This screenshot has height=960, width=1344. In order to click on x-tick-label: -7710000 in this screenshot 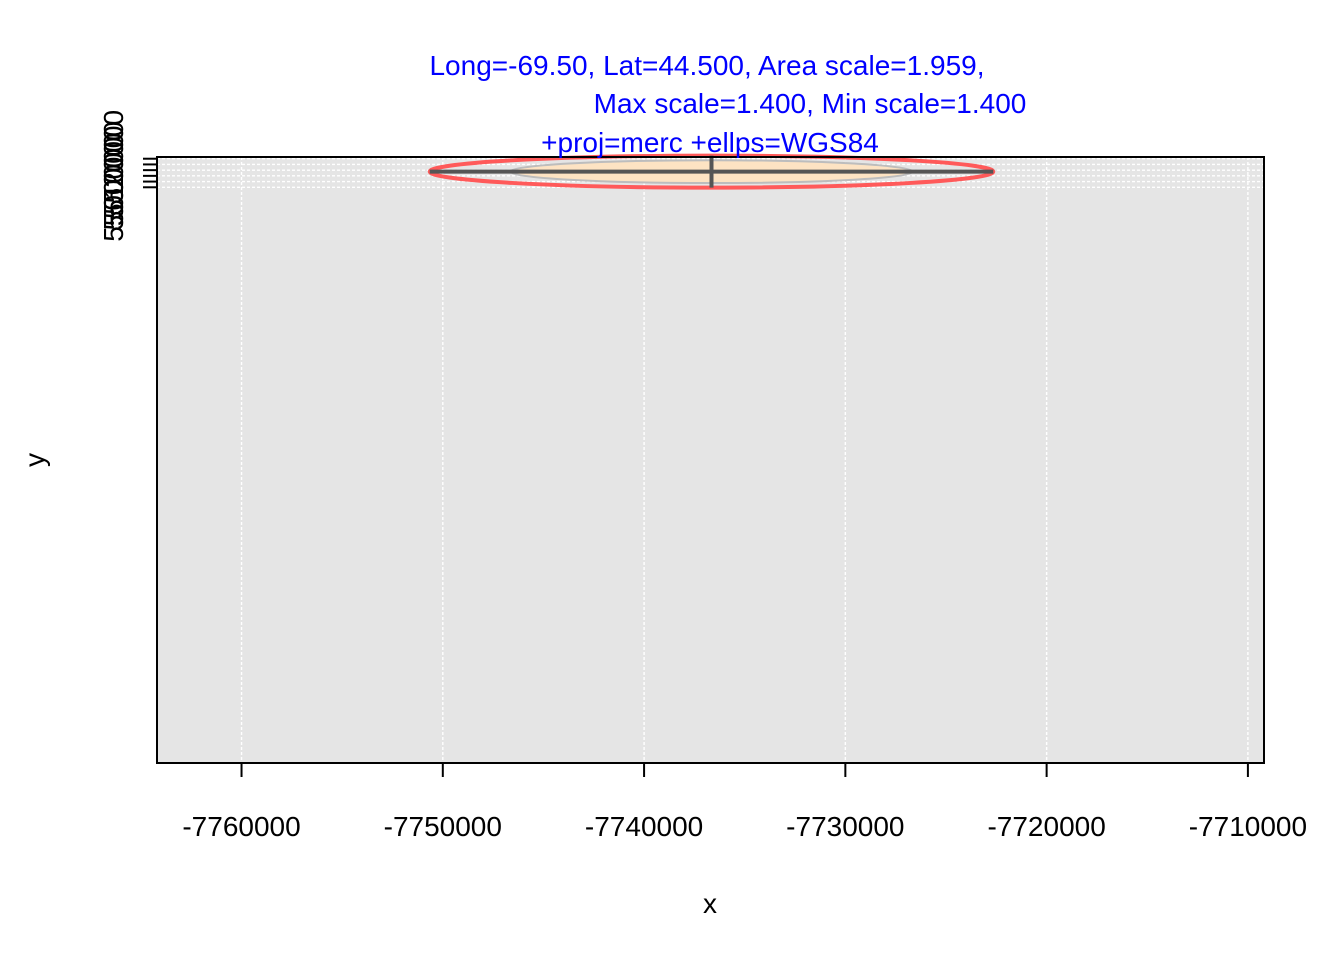, I will do `click(1248, 826)`.